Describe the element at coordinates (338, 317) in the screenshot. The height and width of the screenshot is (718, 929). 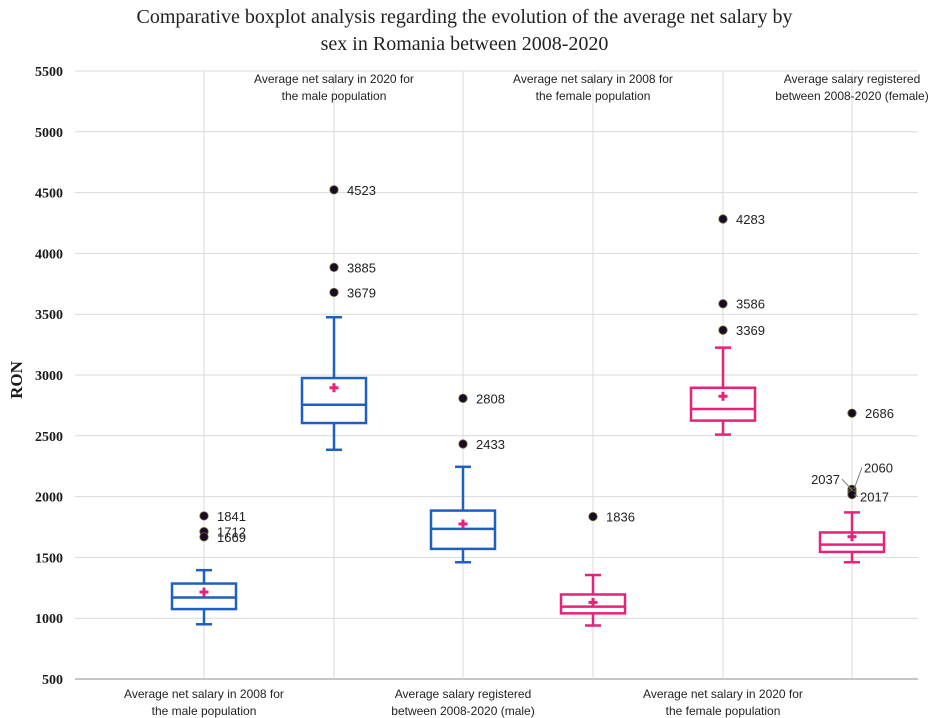
I see `box-2: 4523 3885 3679` at that location.